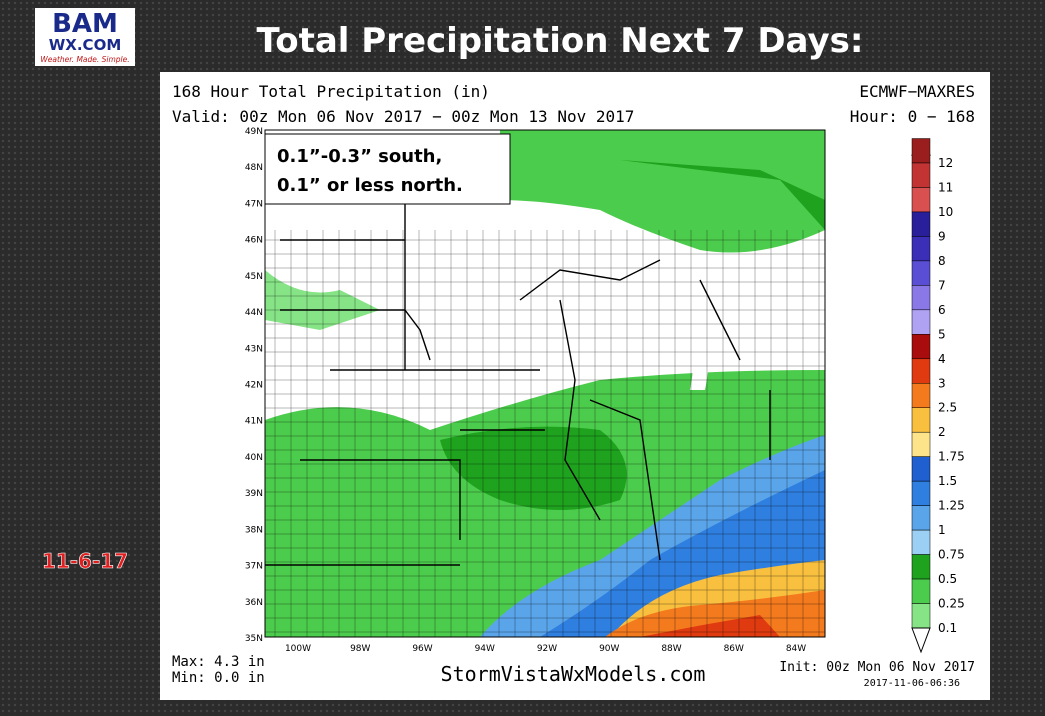  Describe the element at coordinates (917, 91) in the screenshot. I see `header-right: ECMWF−MAXRES` at that location.